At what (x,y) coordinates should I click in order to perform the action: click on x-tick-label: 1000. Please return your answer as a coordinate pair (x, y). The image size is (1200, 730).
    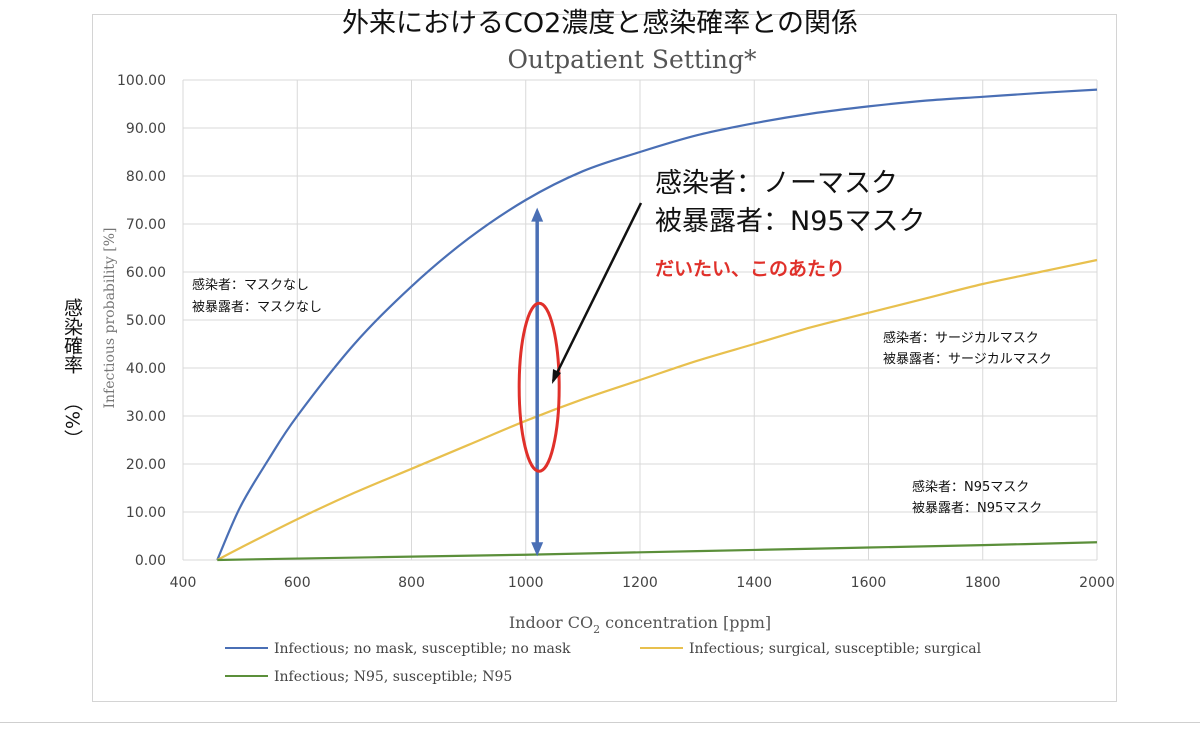
    Looking at the image, I should click on (526, 583).